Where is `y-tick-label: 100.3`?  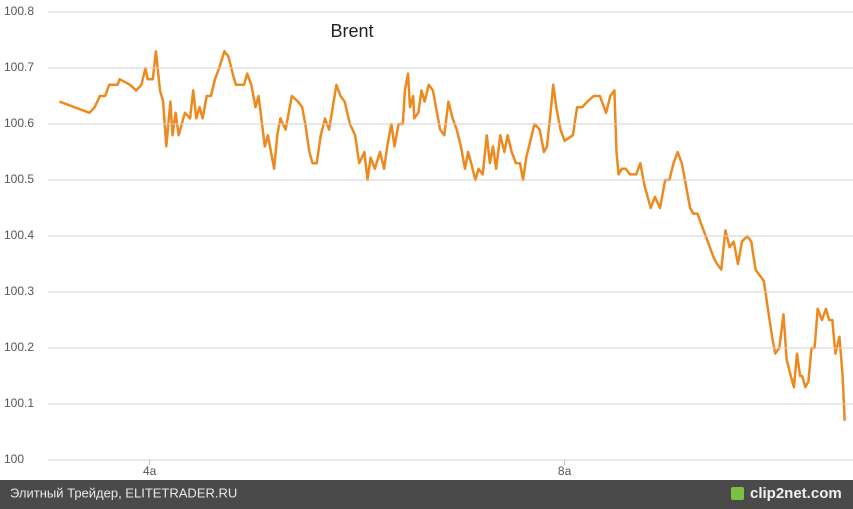
y-tick-label: 100.3 is located at coordinates (19, 291).